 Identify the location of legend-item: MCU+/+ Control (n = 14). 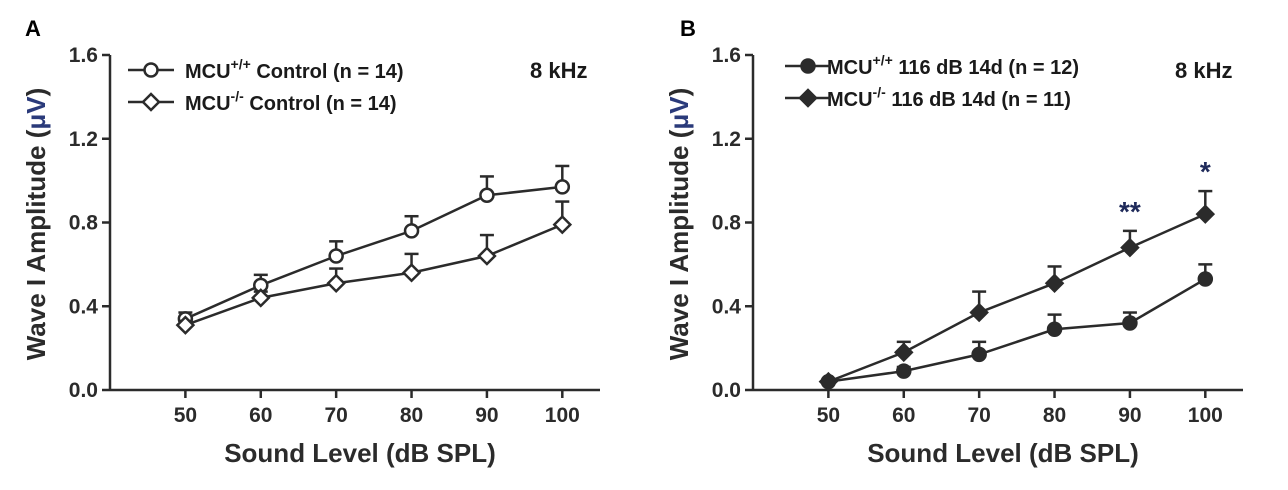
(294, 69).